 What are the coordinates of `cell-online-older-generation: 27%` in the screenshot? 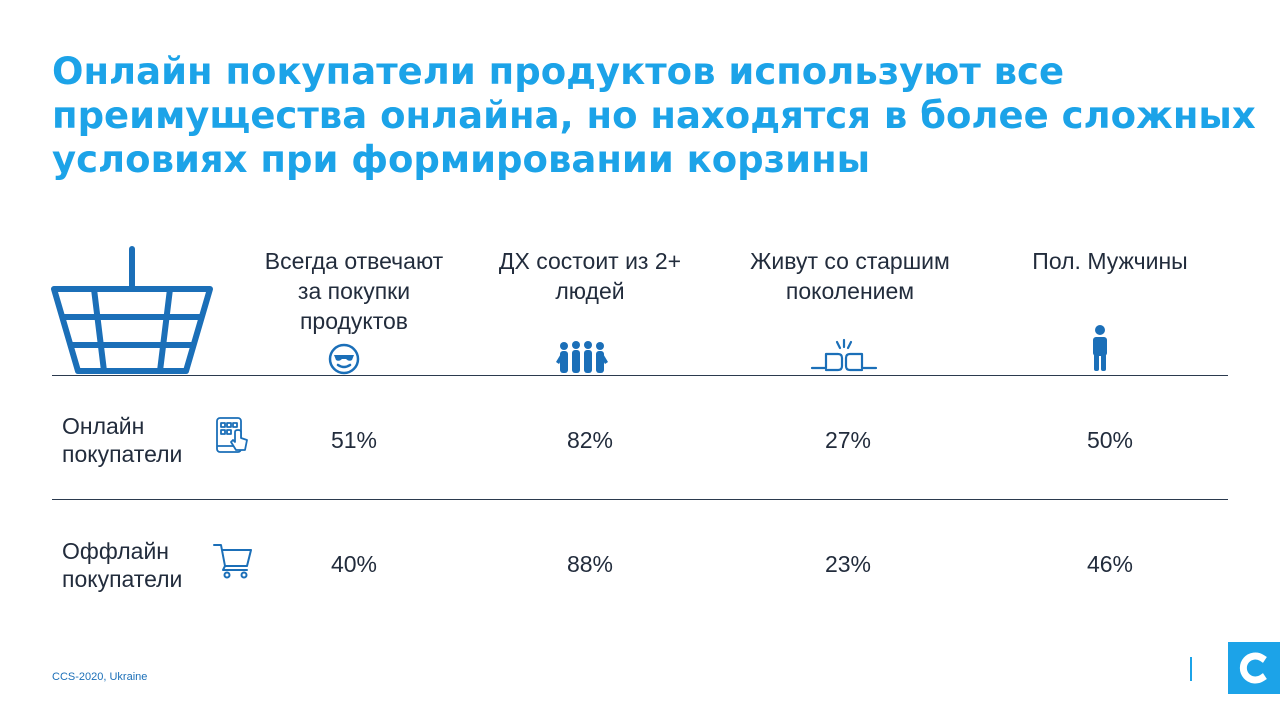 It's located at (848, 440).